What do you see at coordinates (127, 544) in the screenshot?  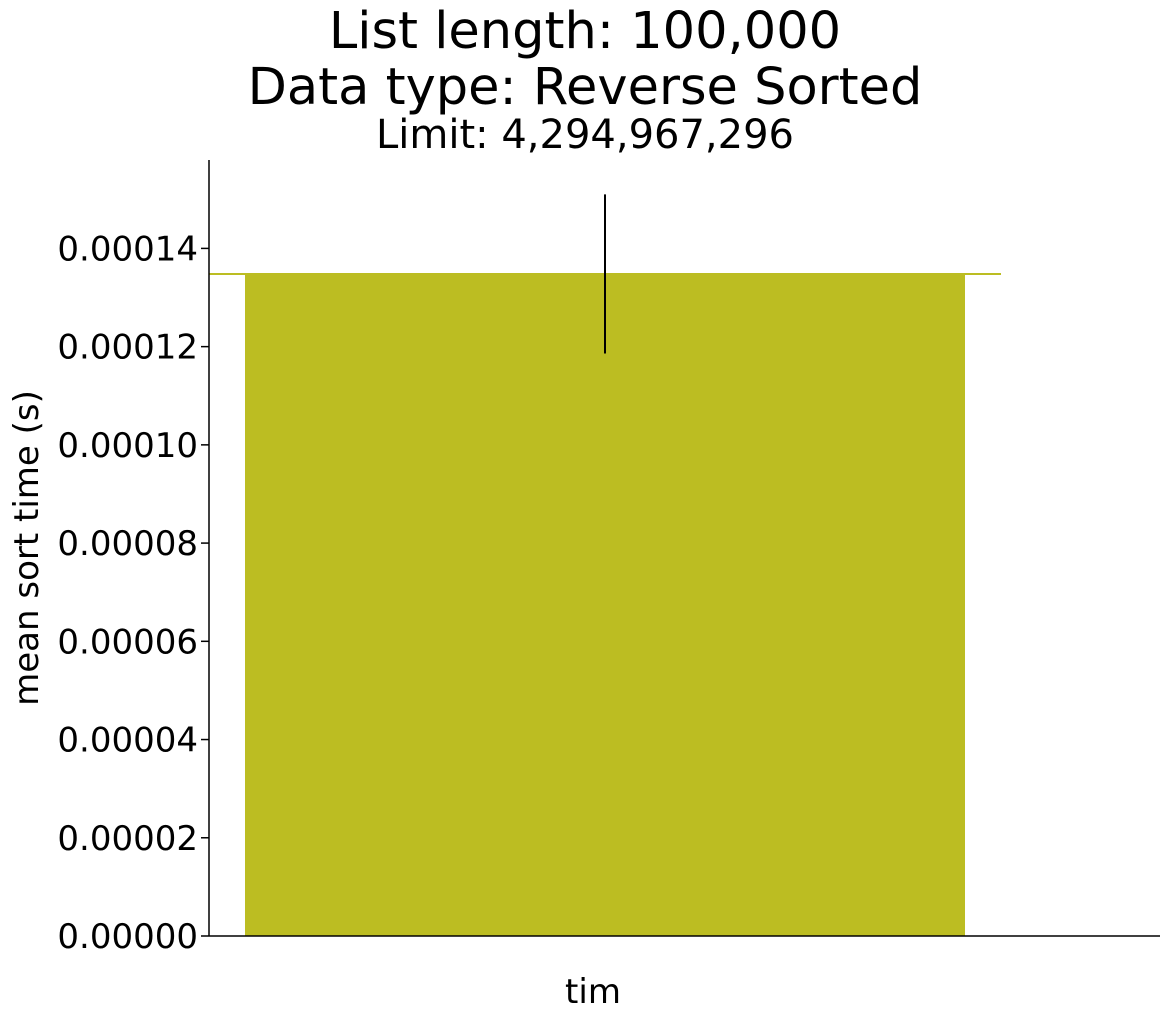 I see `y-tick-label: 0.00008` at bounding box center [127, 544].